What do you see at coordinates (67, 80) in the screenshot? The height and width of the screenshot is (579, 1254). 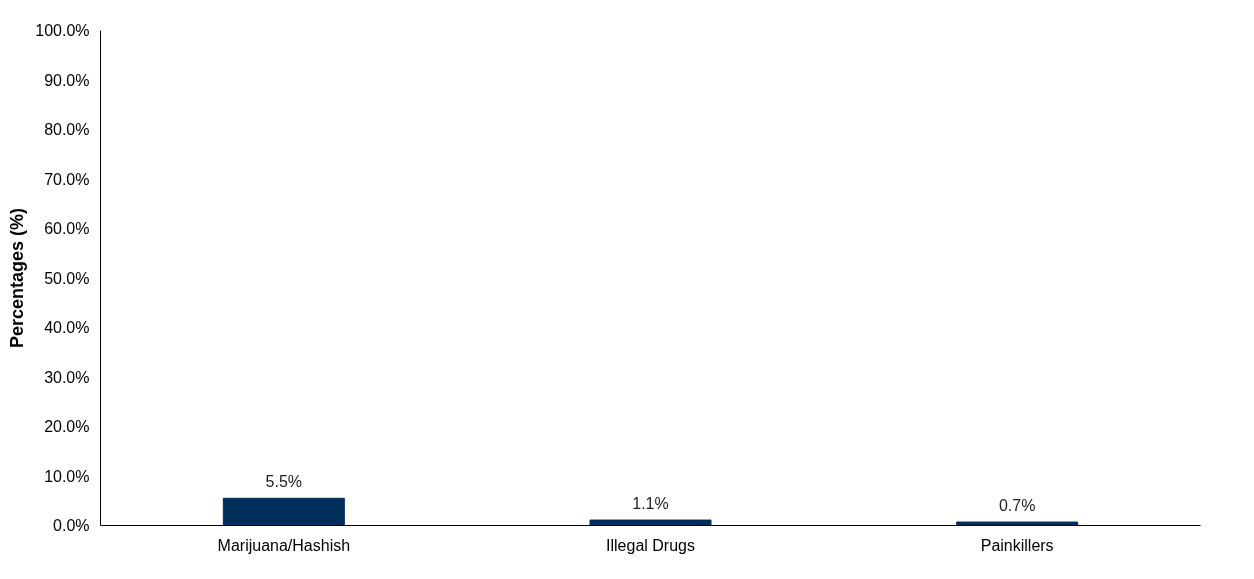 I see `y-tick-label: 90.0%` at bounding box center [67, 80].